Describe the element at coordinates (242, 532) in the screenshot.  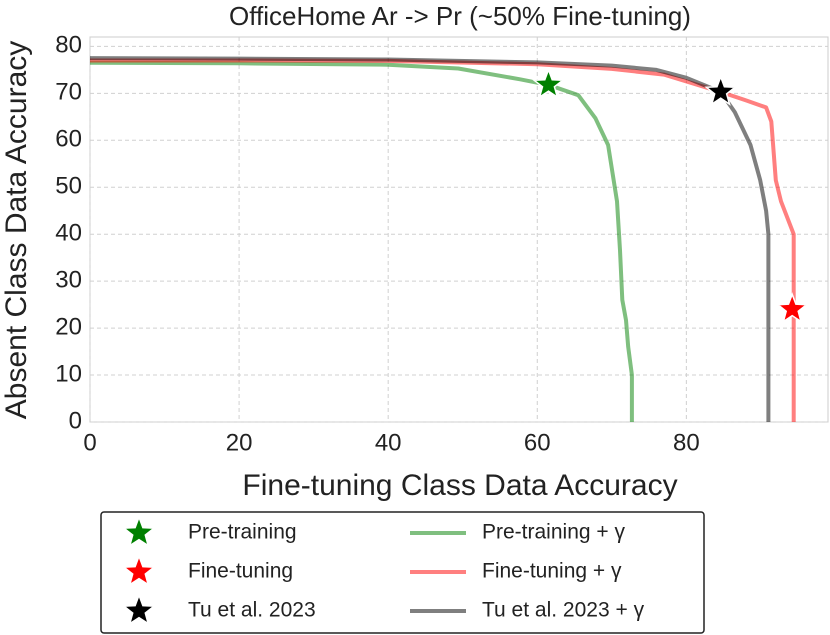
I see `legend-label: Pre-training` at that location.